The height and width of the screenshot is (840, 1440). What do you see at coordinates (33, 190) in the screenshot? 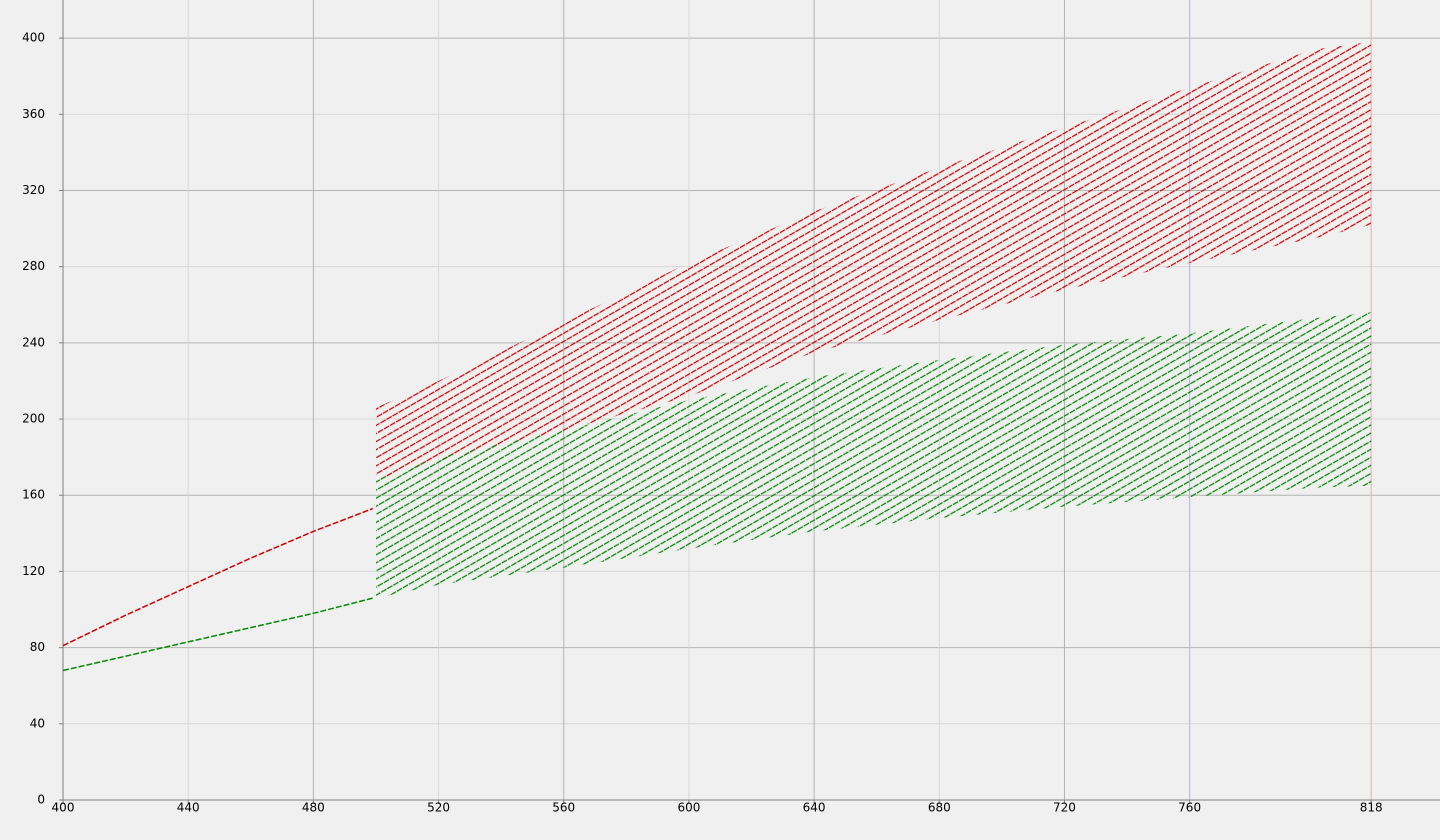
I see `y-tick-label: 320` at bounding box center [33, 190].